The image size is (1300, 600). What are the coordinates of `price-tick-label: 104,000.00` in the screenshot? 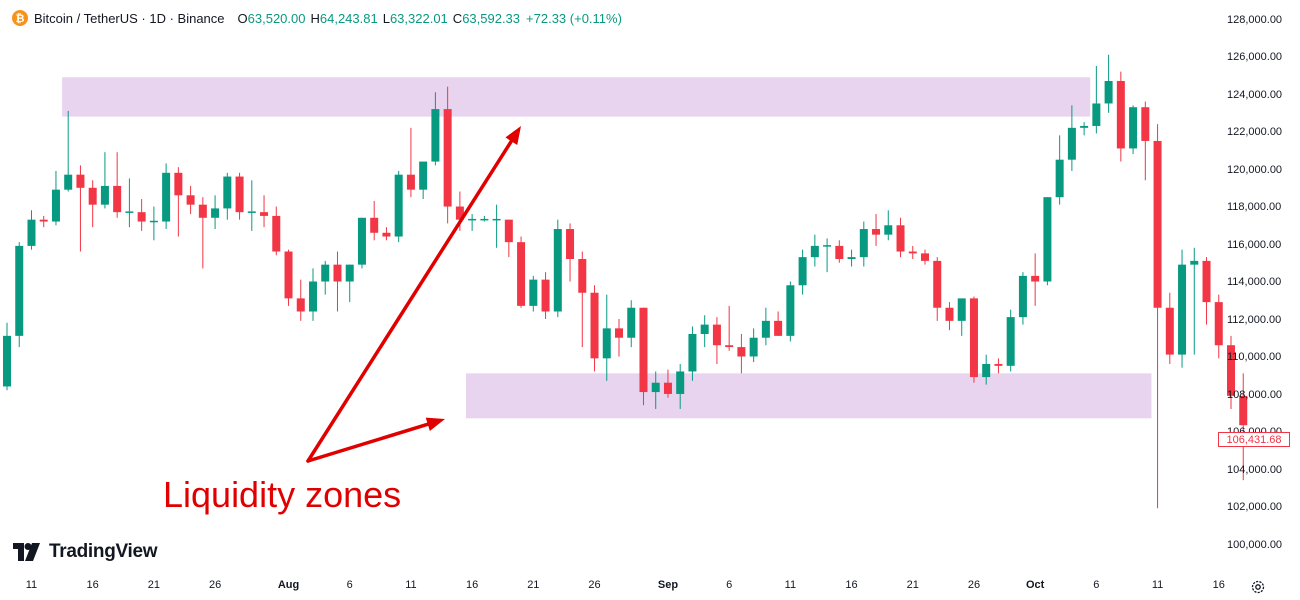 It's located at (1255, 469).